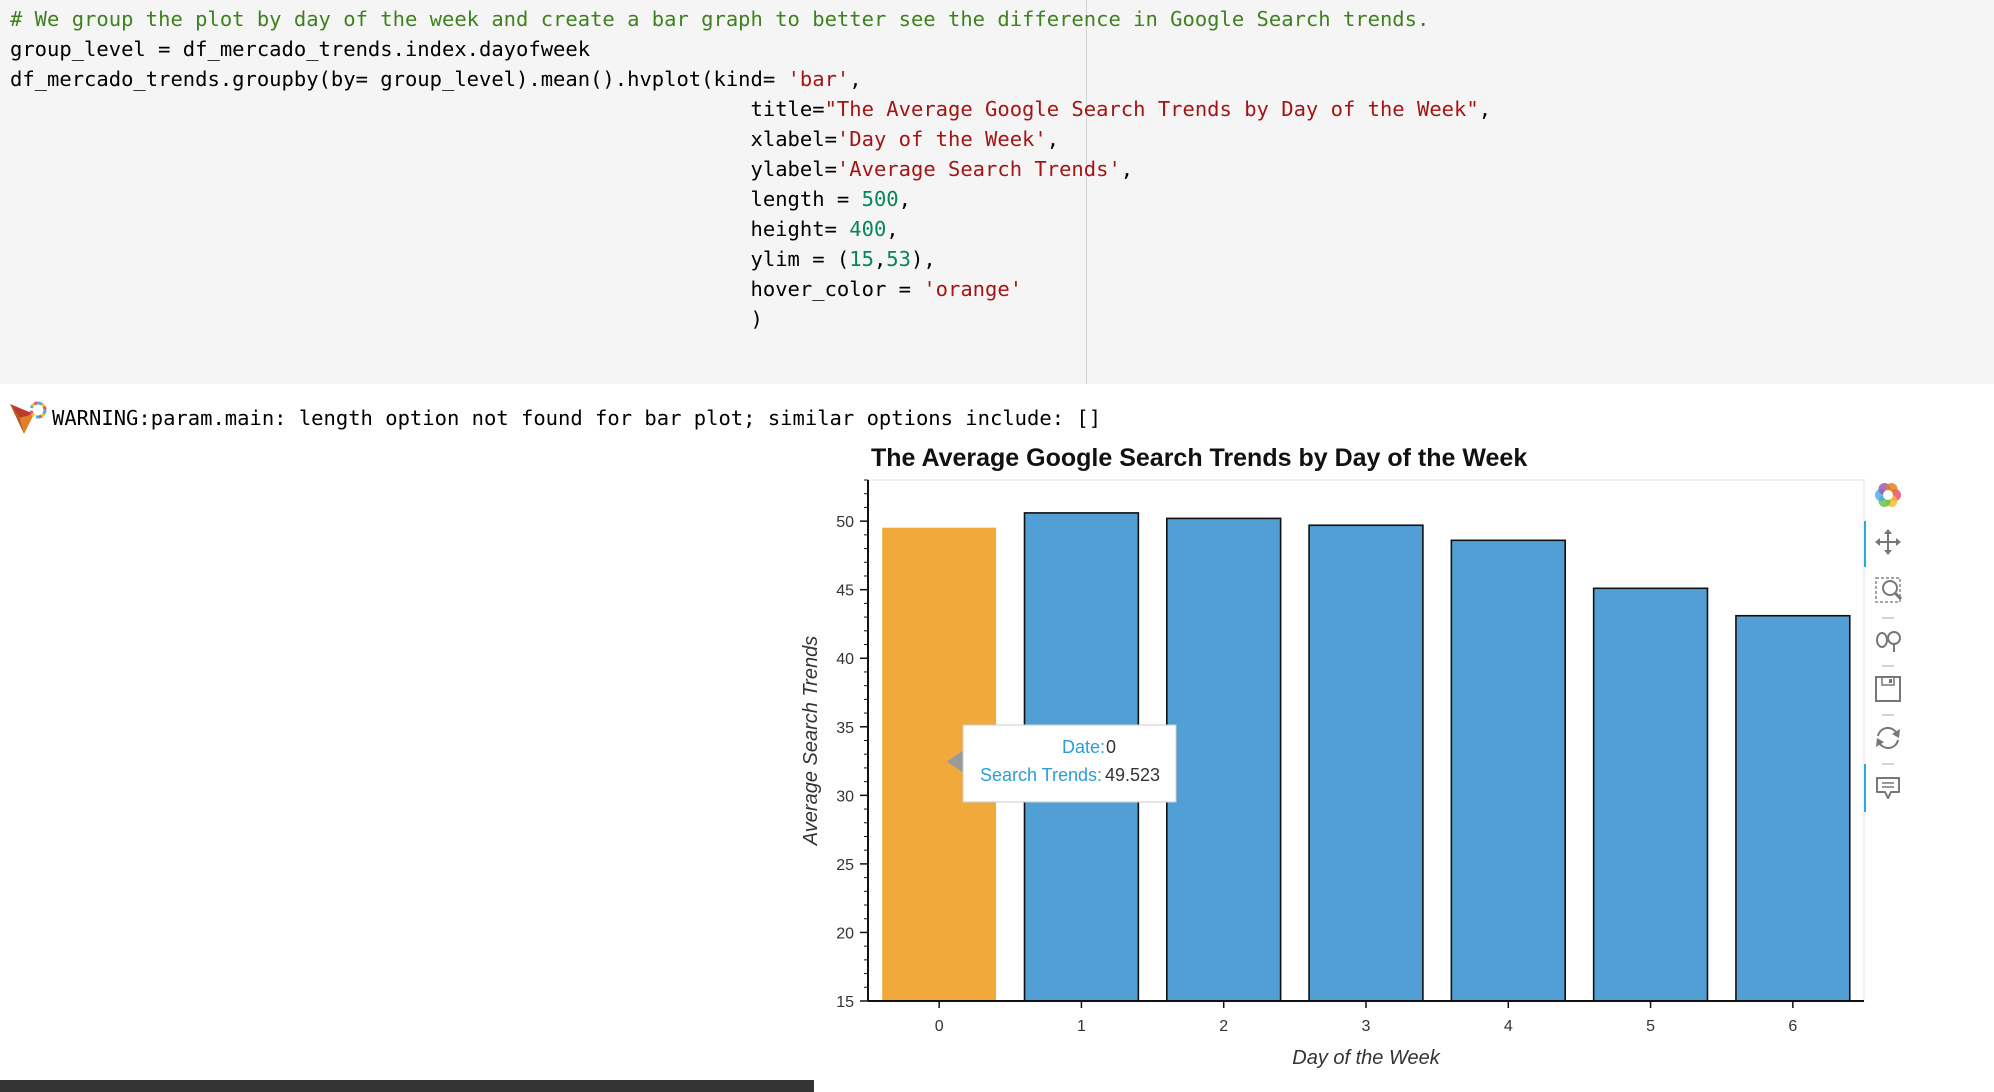  I want to click on tooltip-trend-label: Search Trends:, so click(1041, 775).